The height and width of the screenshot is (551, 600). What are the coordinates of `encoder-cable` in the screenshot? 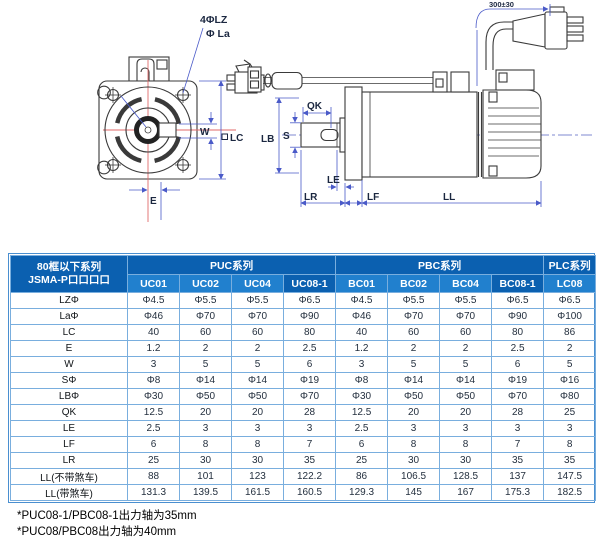 It's located at (534, 48).